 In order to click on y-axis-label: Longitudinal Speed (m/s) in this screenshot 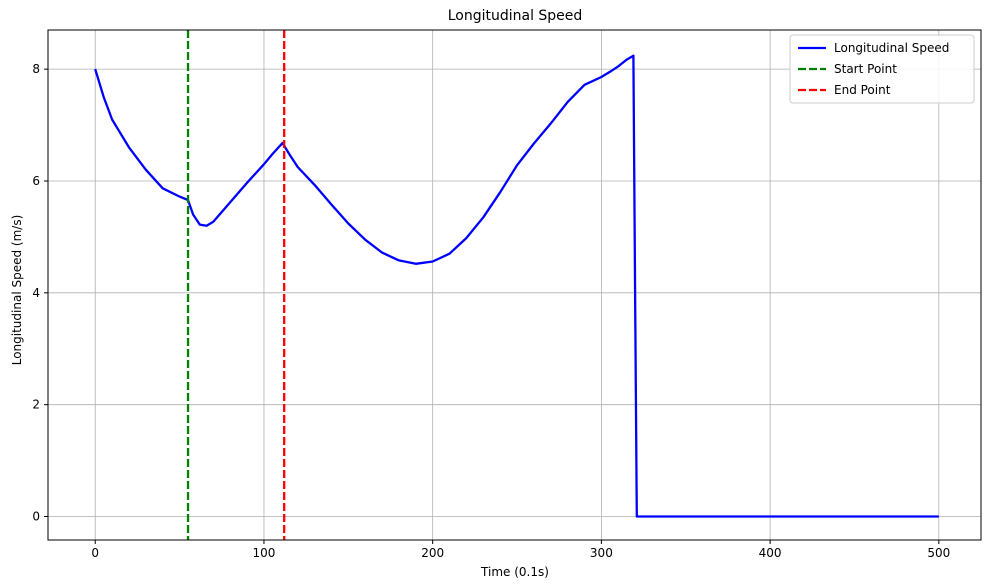, I will do `click(17, 290)`.